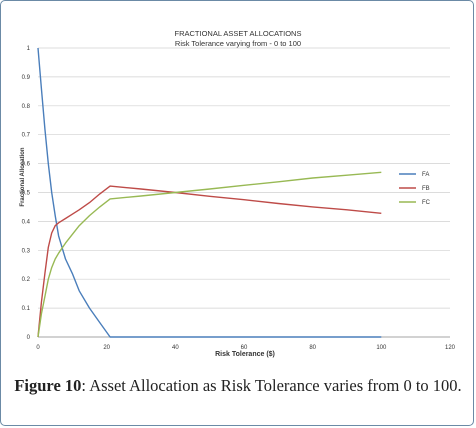 The height and width of the screenshot is (428, 476). What do you see at coordinates (450, 348) in the screenshot?
I see `x-tick-label: 120` at bounding box center [450, 348].